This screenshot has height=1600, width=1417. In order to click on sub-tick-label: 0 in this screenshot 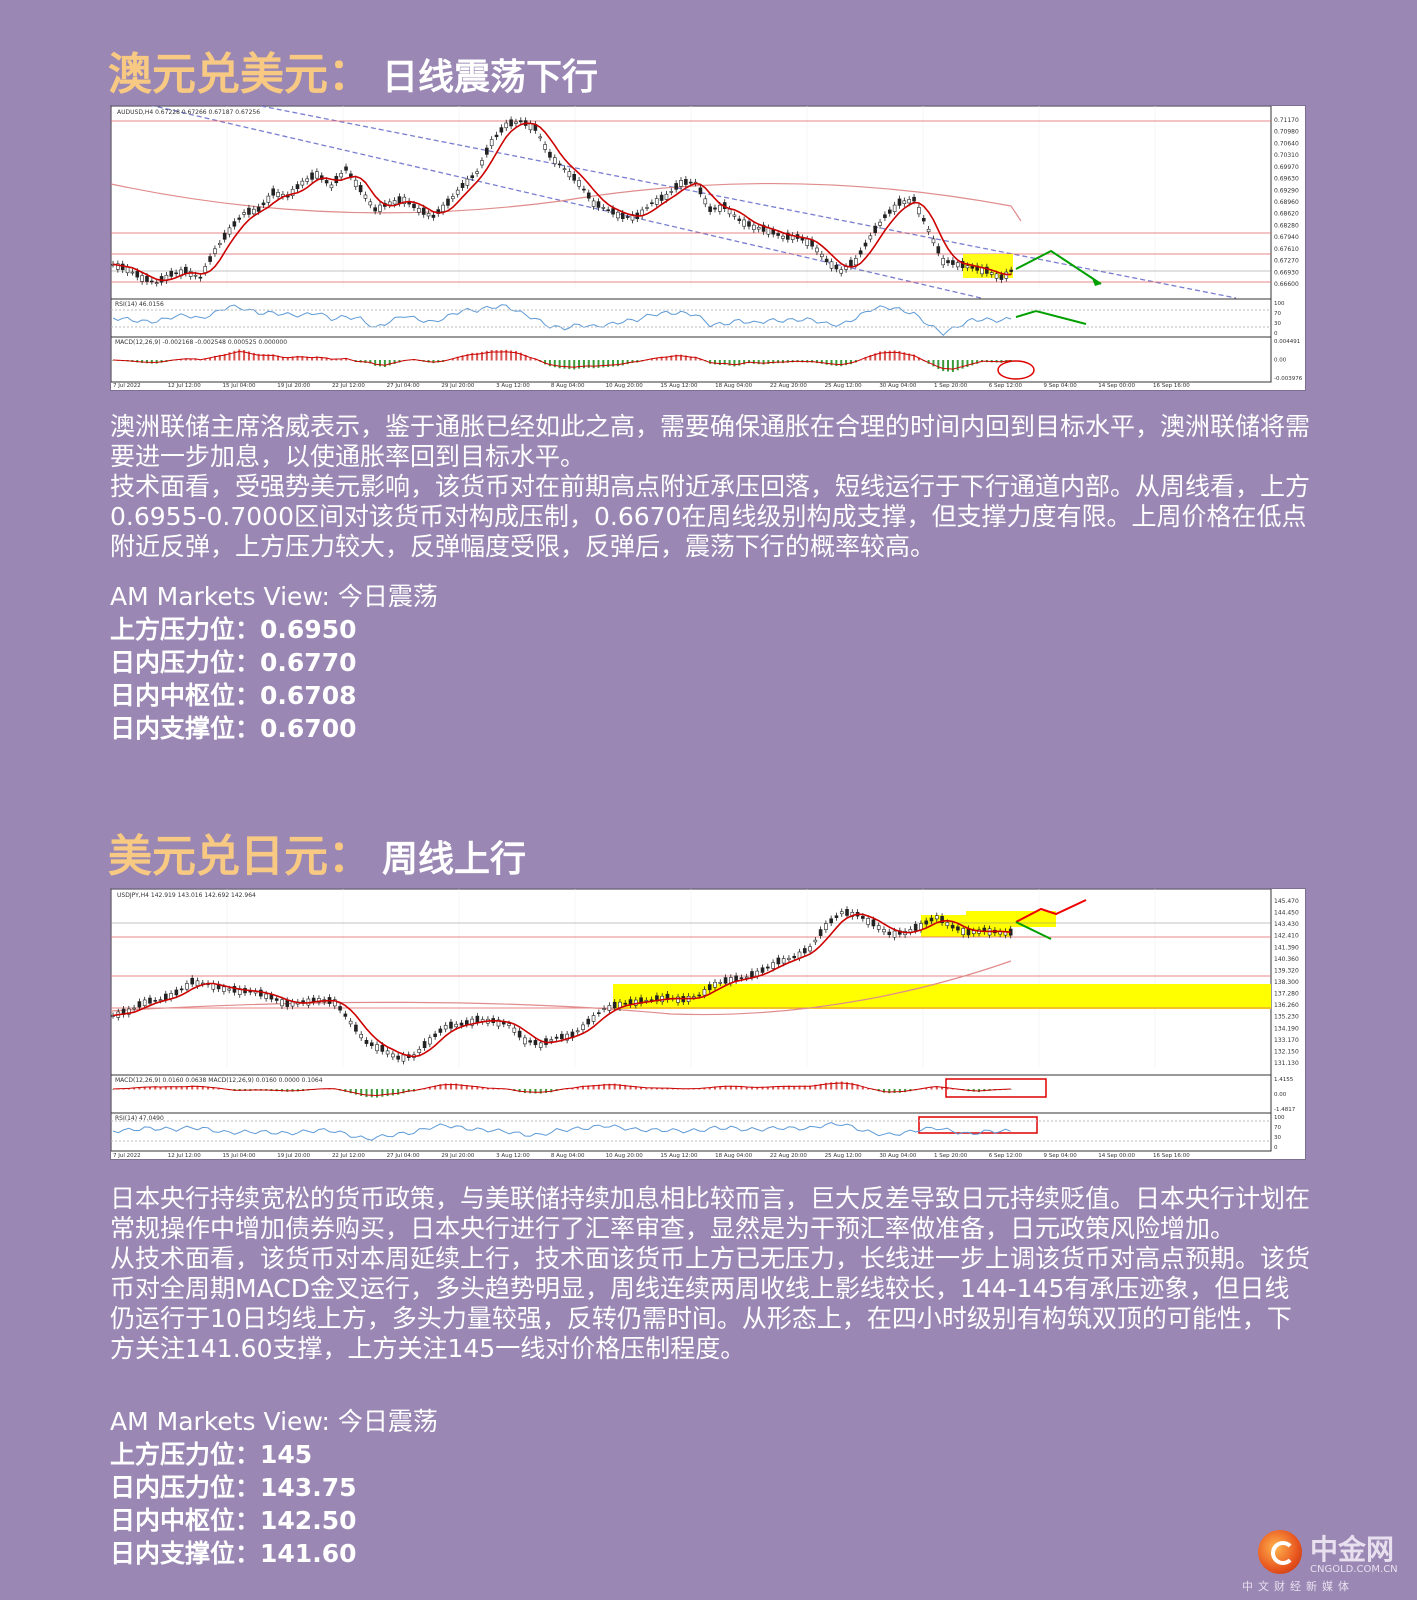, I will do `click(1276, 1148)`.